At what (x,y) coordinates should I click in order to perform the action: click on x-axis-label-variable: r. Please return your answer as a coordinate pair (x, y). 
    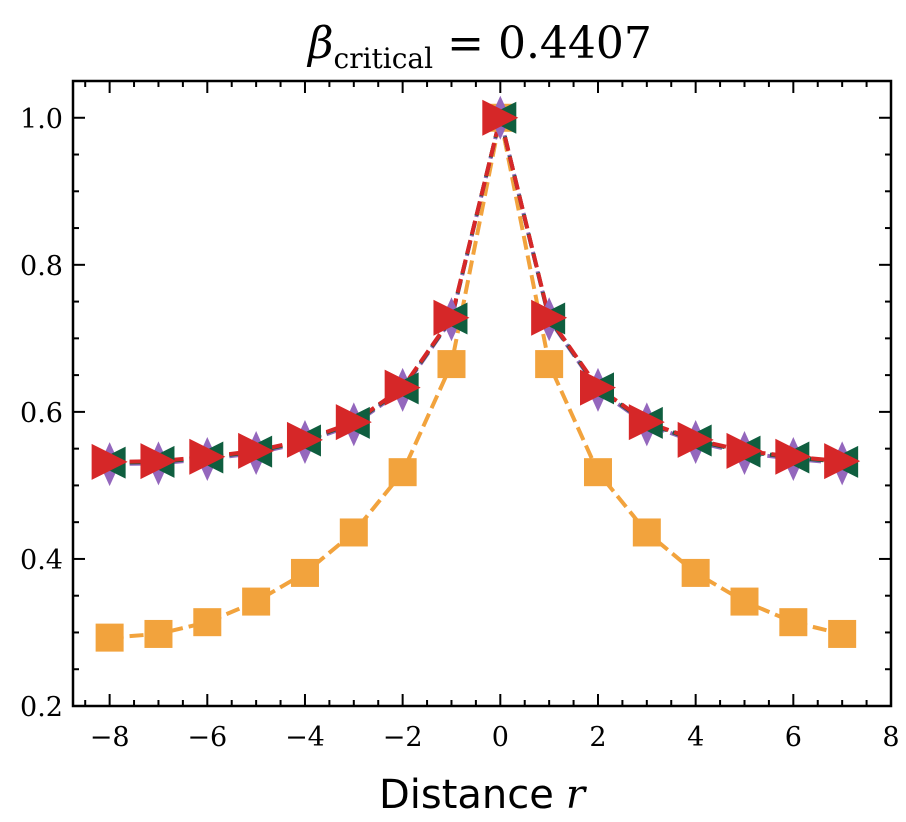
    Looking at the image, I should click on (577, 795).